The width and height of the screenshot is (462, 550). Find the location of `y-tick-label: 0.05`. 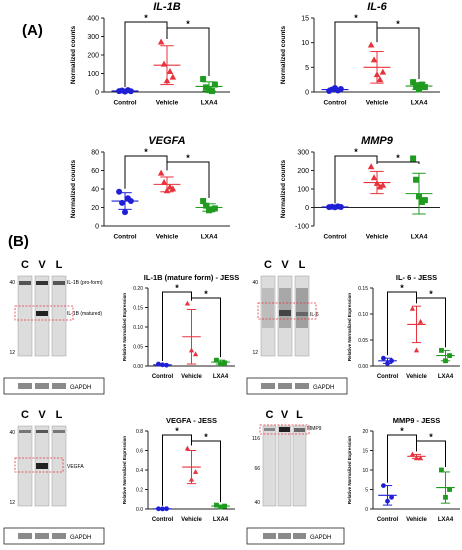

y-tick-label: 0.05 is located at coordinates (138, 347).